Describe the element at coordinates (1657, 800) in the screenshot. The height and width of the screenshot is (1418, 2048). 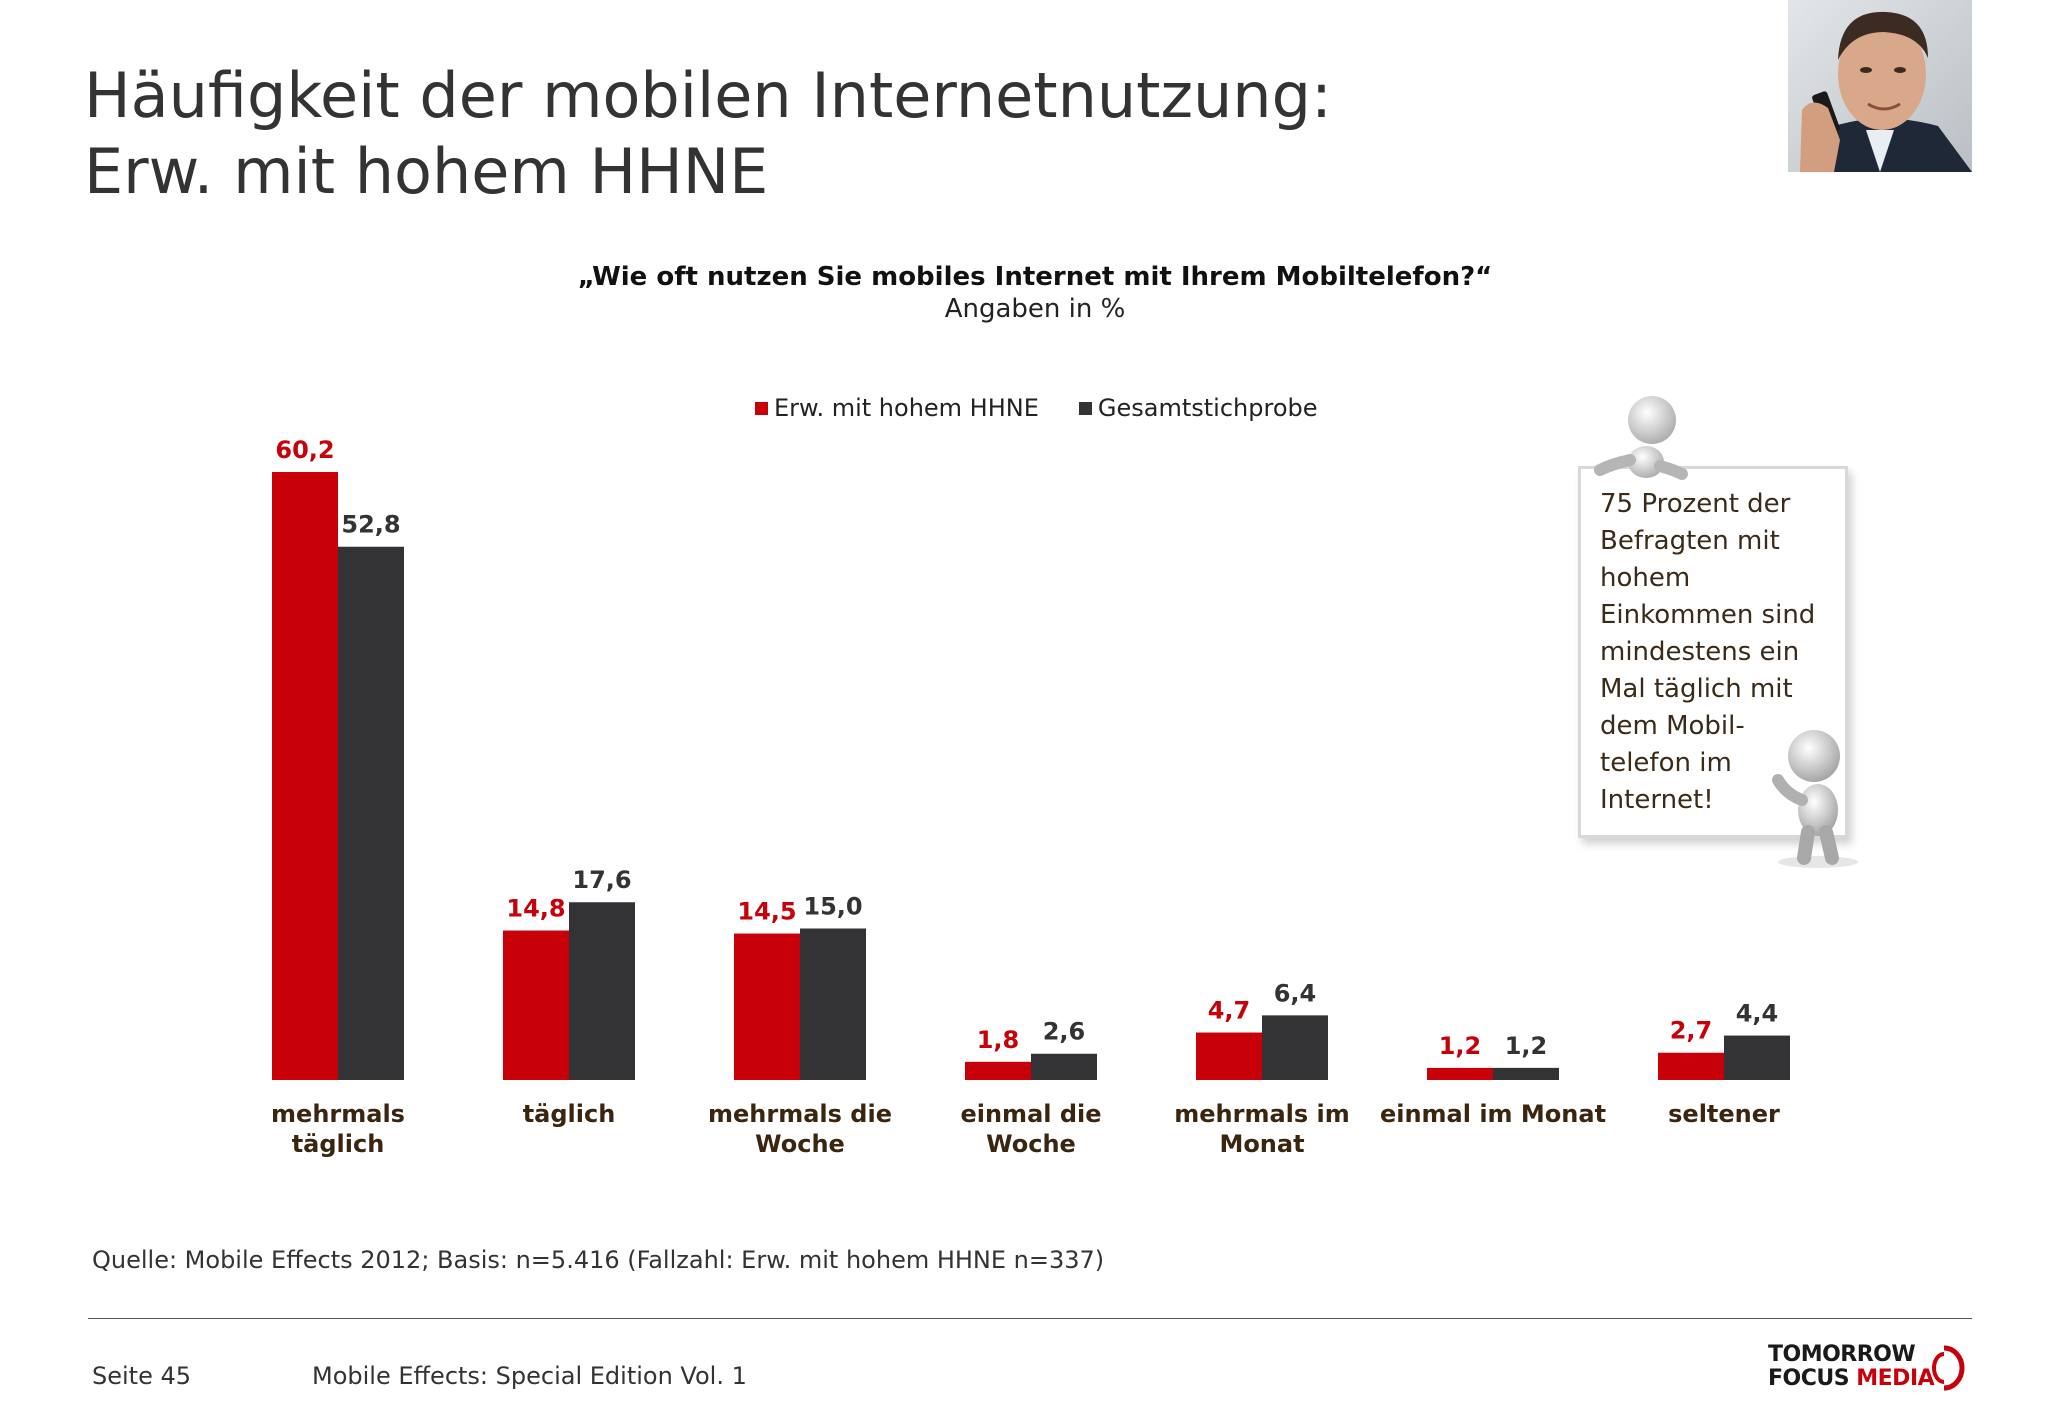
I see `note-line: Internet!` at that location.